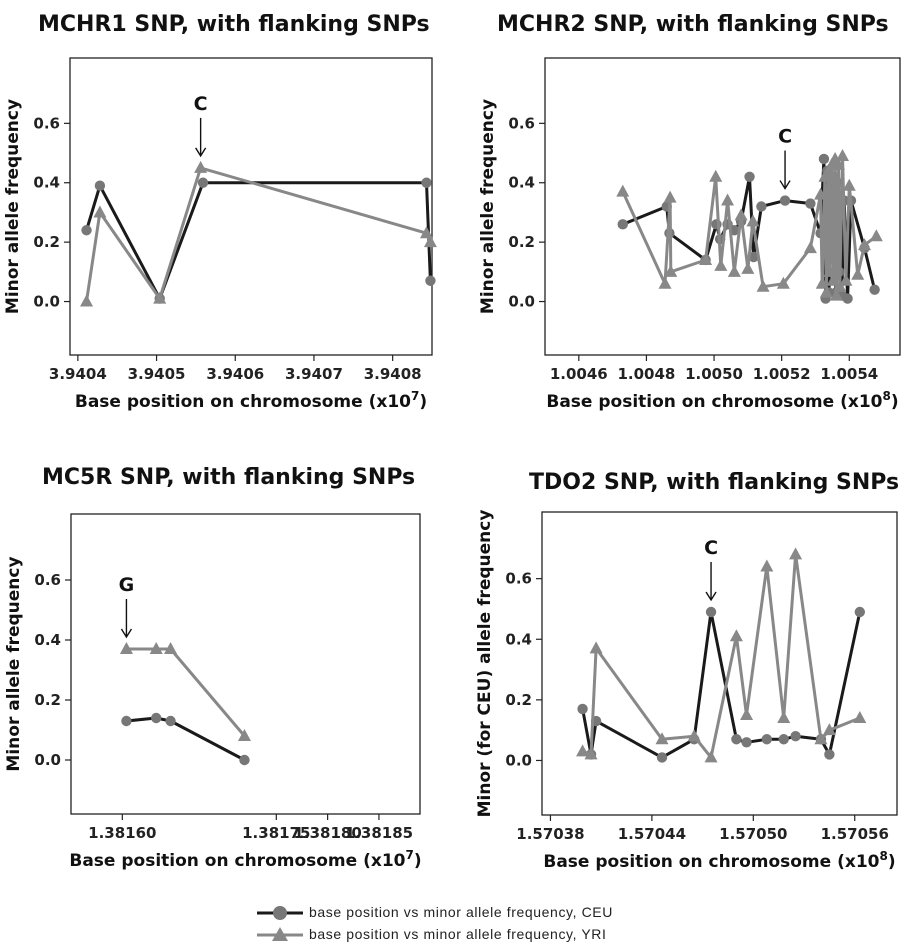  What do you see at coordinates (78, 374) in the screenshot?
I see `x-tick-label: 3.9404` at bounding box center [78, 374].